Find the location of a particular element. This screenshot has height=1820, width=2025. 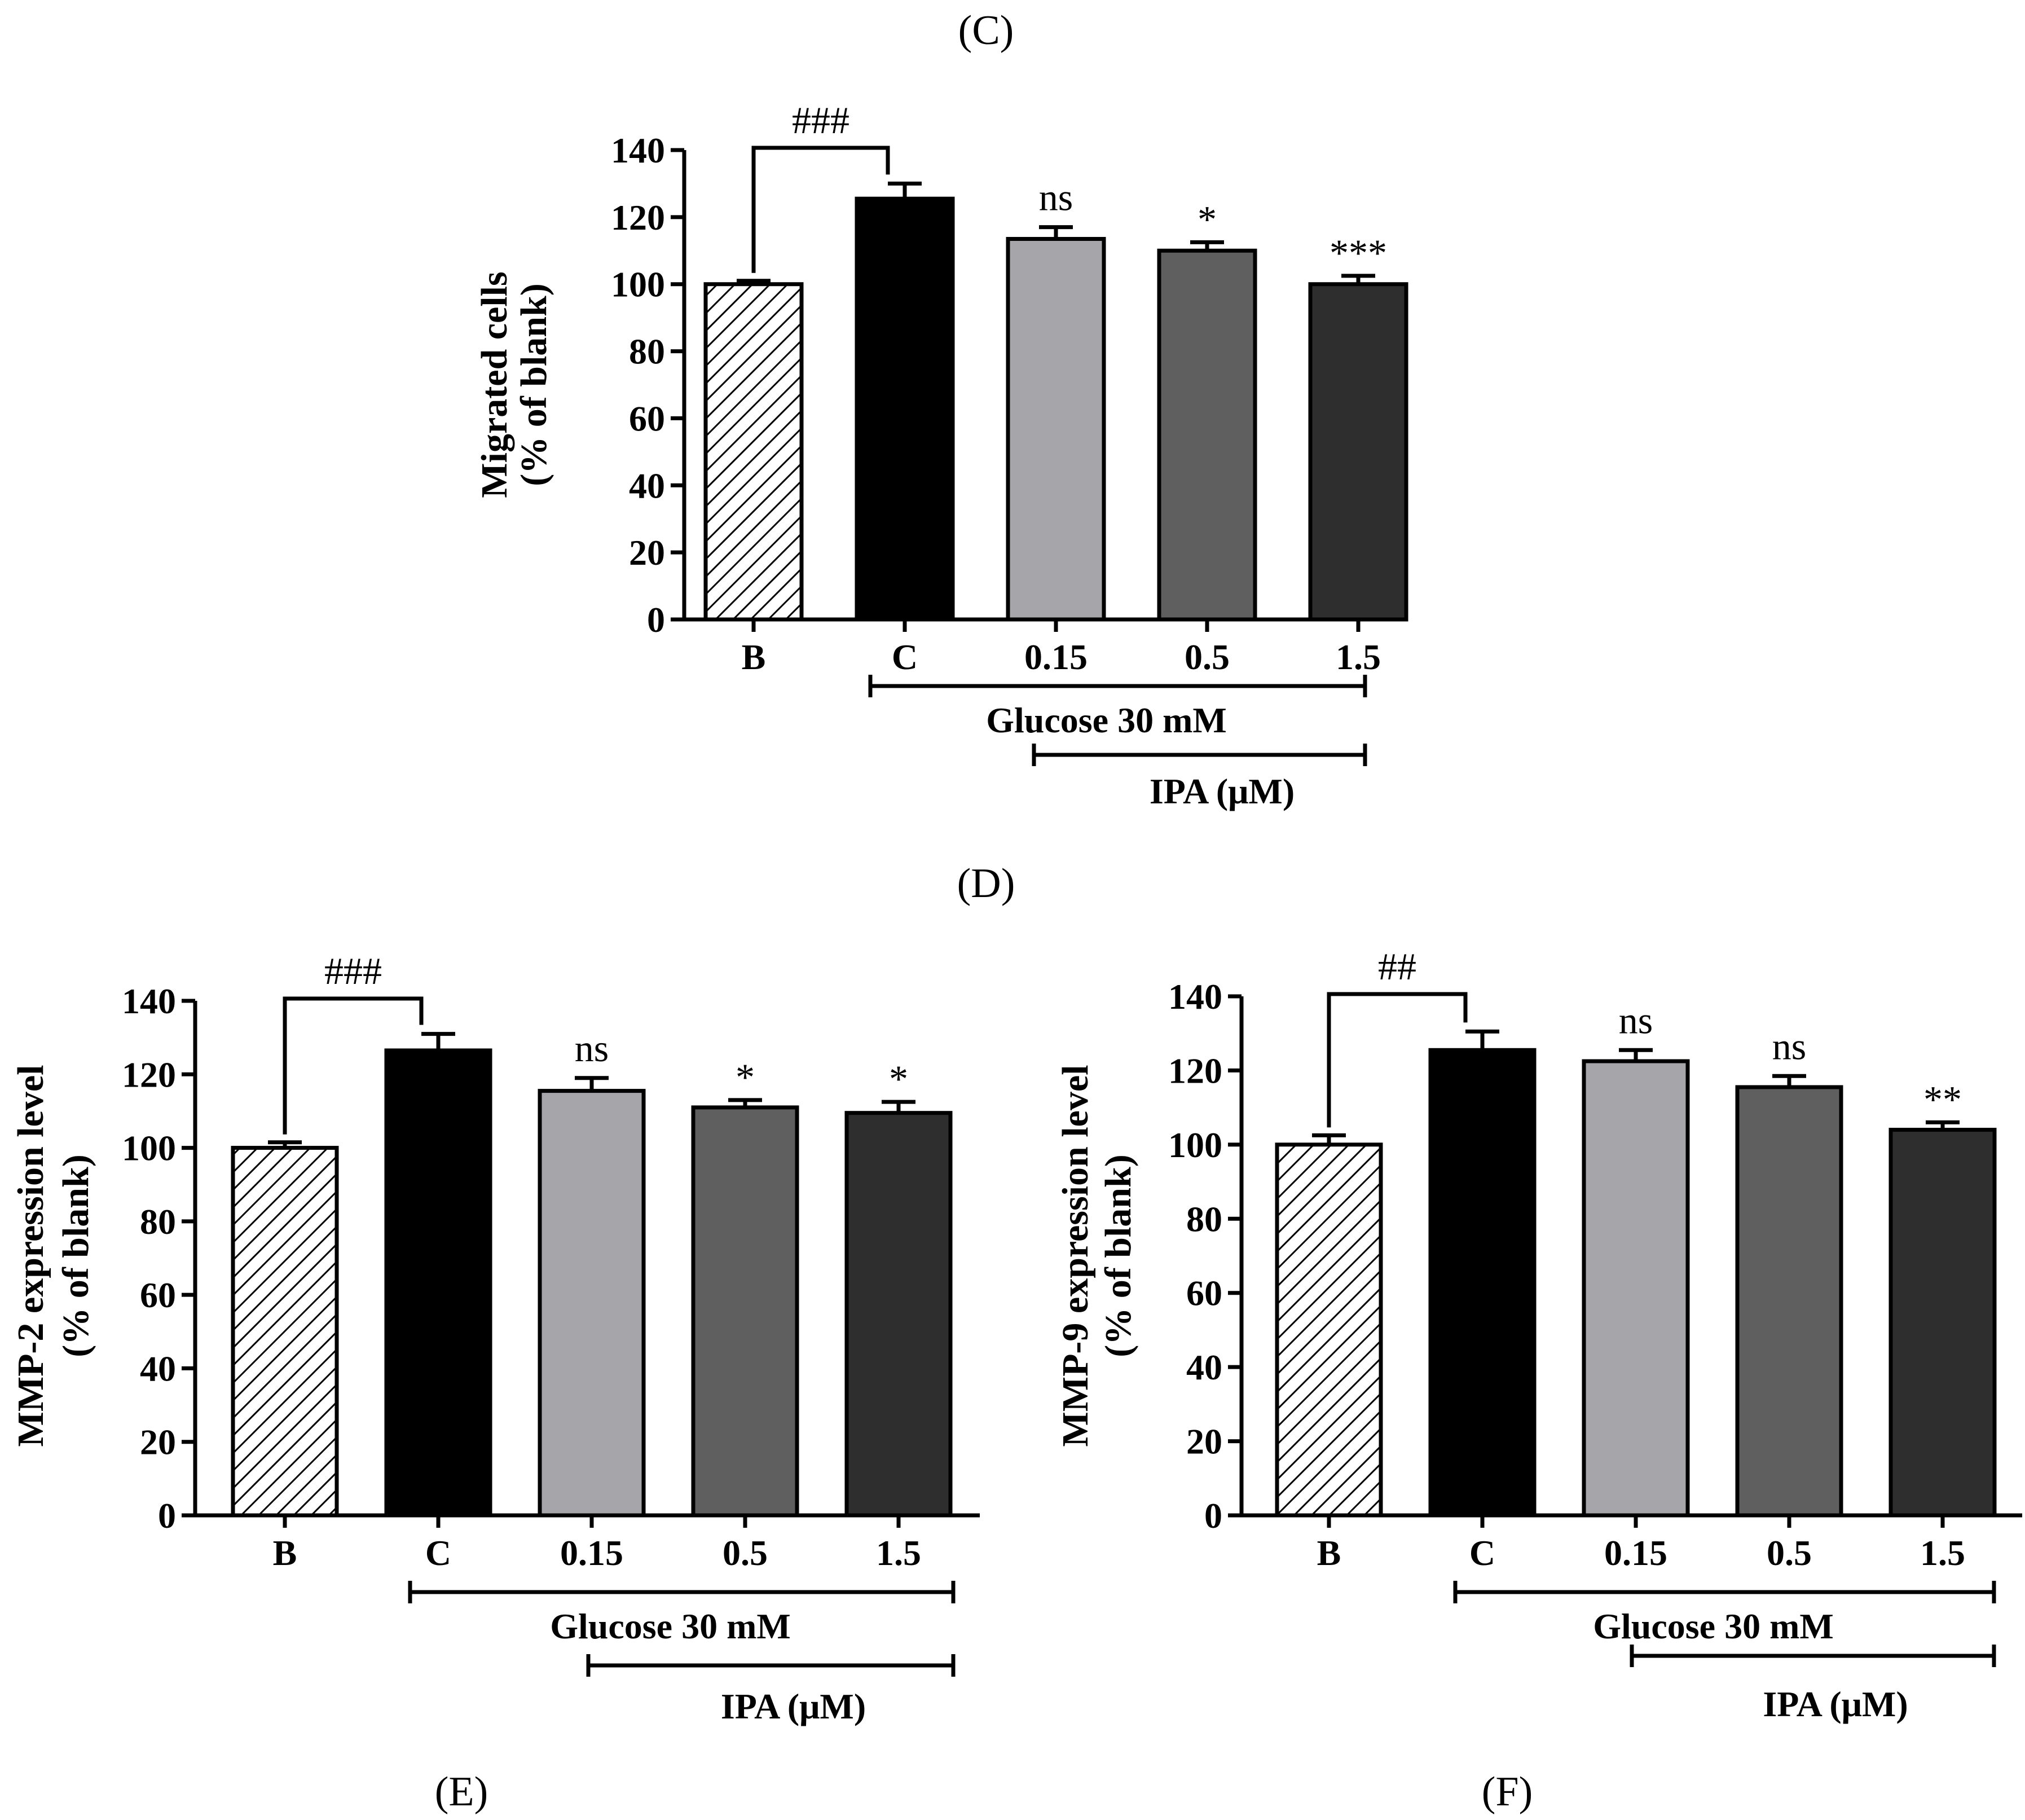

significance-label: *** is located at coordinates (1358, 252).